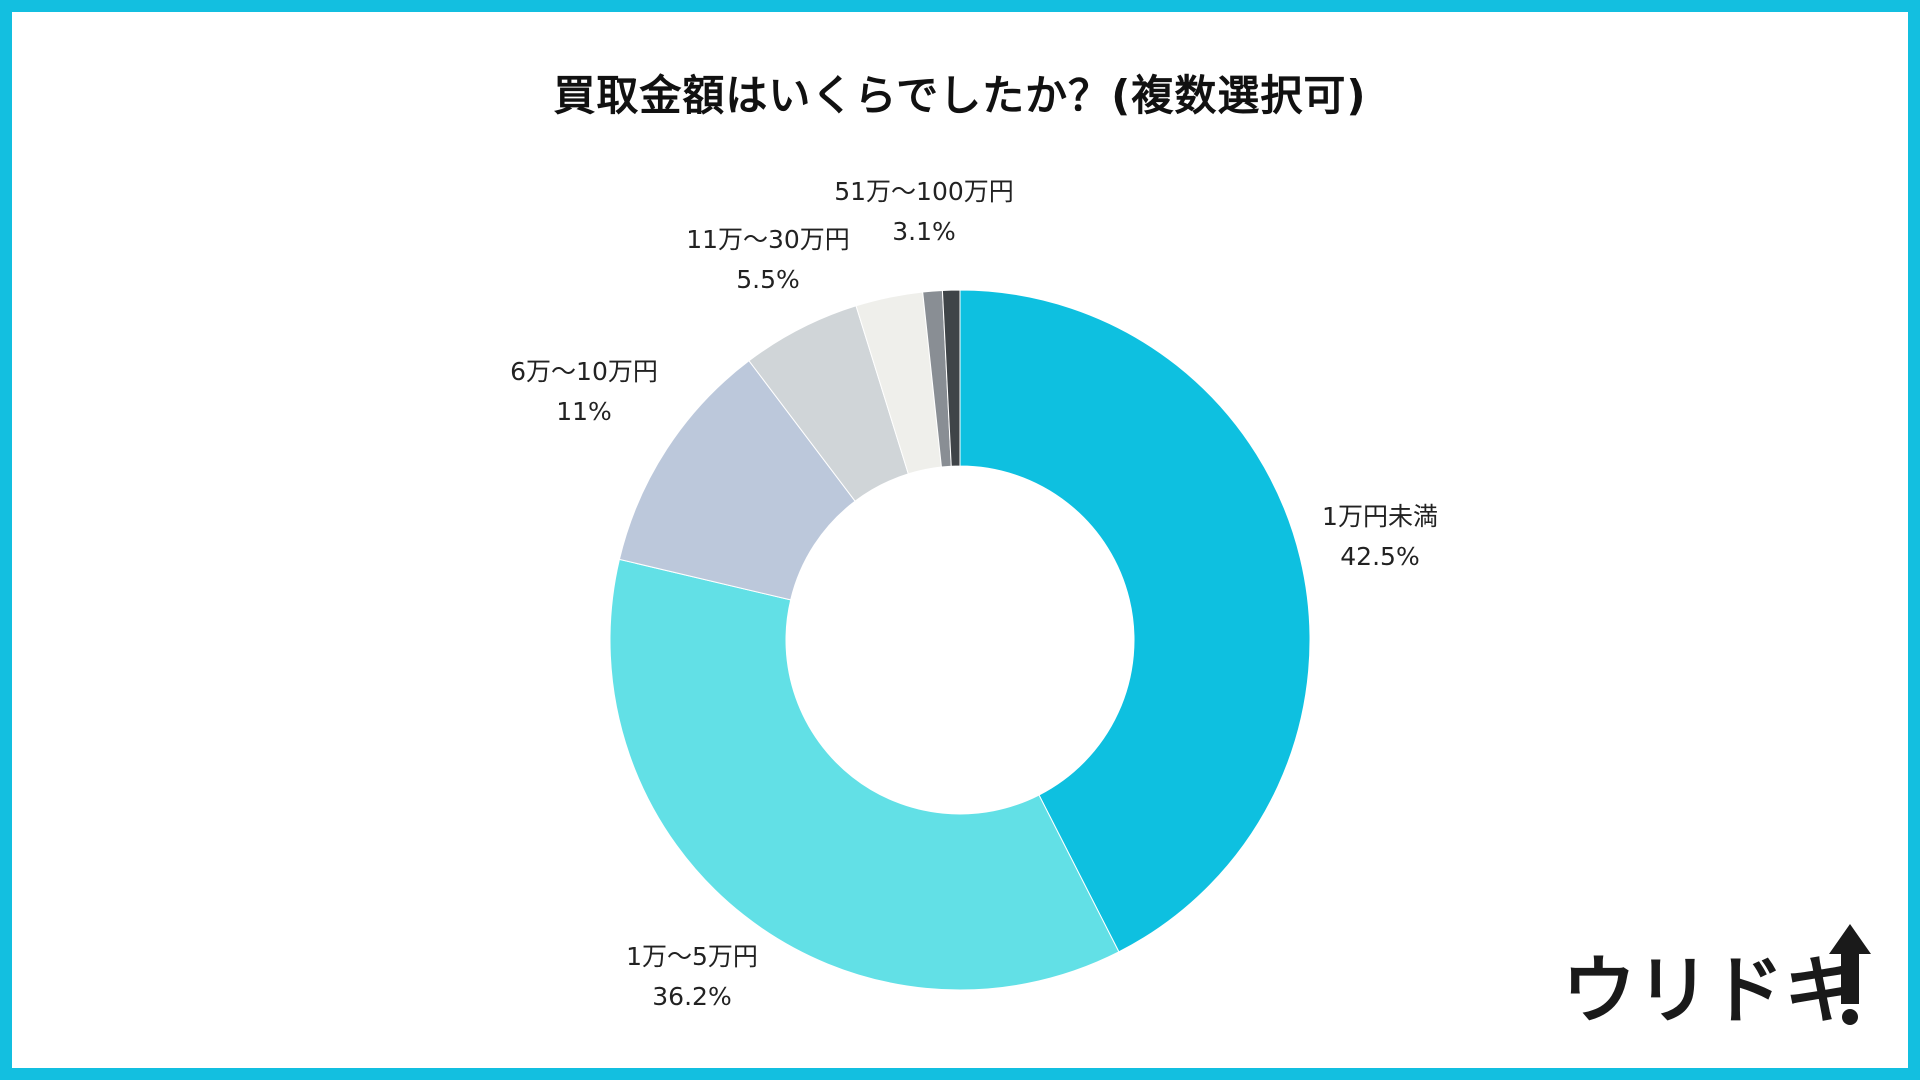  I want to click on logo-text: ウリドキ, so click(1710, 989).